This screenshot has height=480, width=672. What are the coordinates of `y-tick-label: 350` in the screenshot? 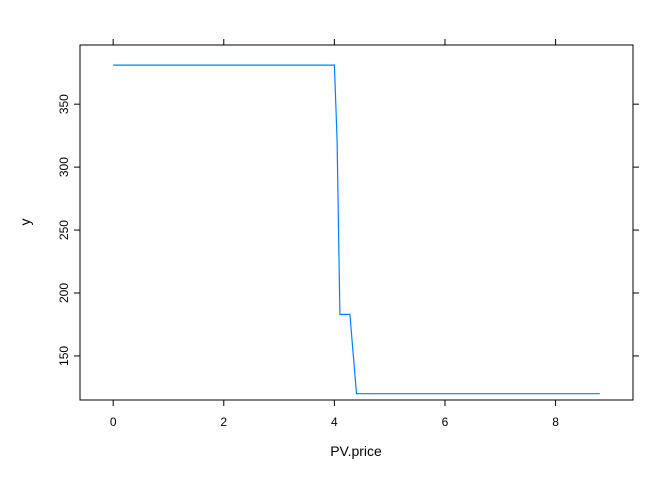 It's located at (64, 104).